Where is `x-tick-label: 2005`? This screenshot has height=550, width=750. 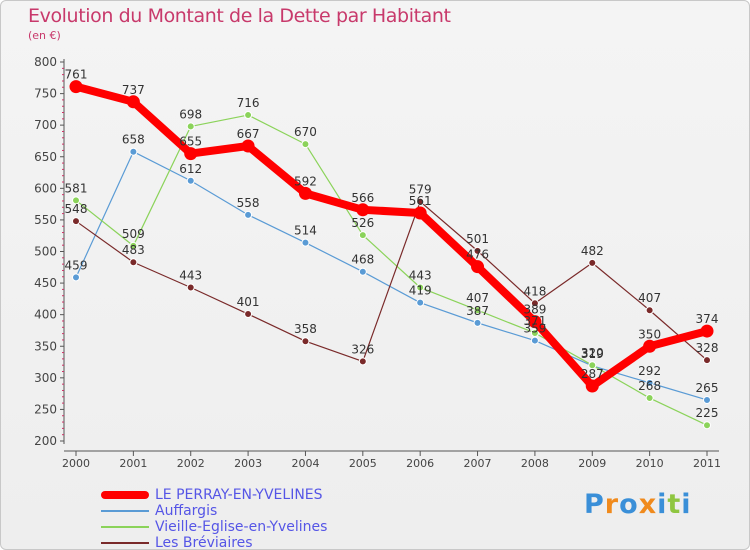 x-tick-label: 2005 is located at coordinates (363, 463).